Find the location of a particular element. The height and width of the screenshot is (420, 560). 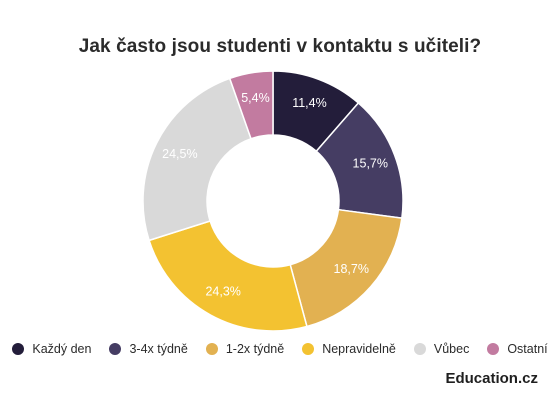

slice-nepravidelne is located at coordinates (228, 276).